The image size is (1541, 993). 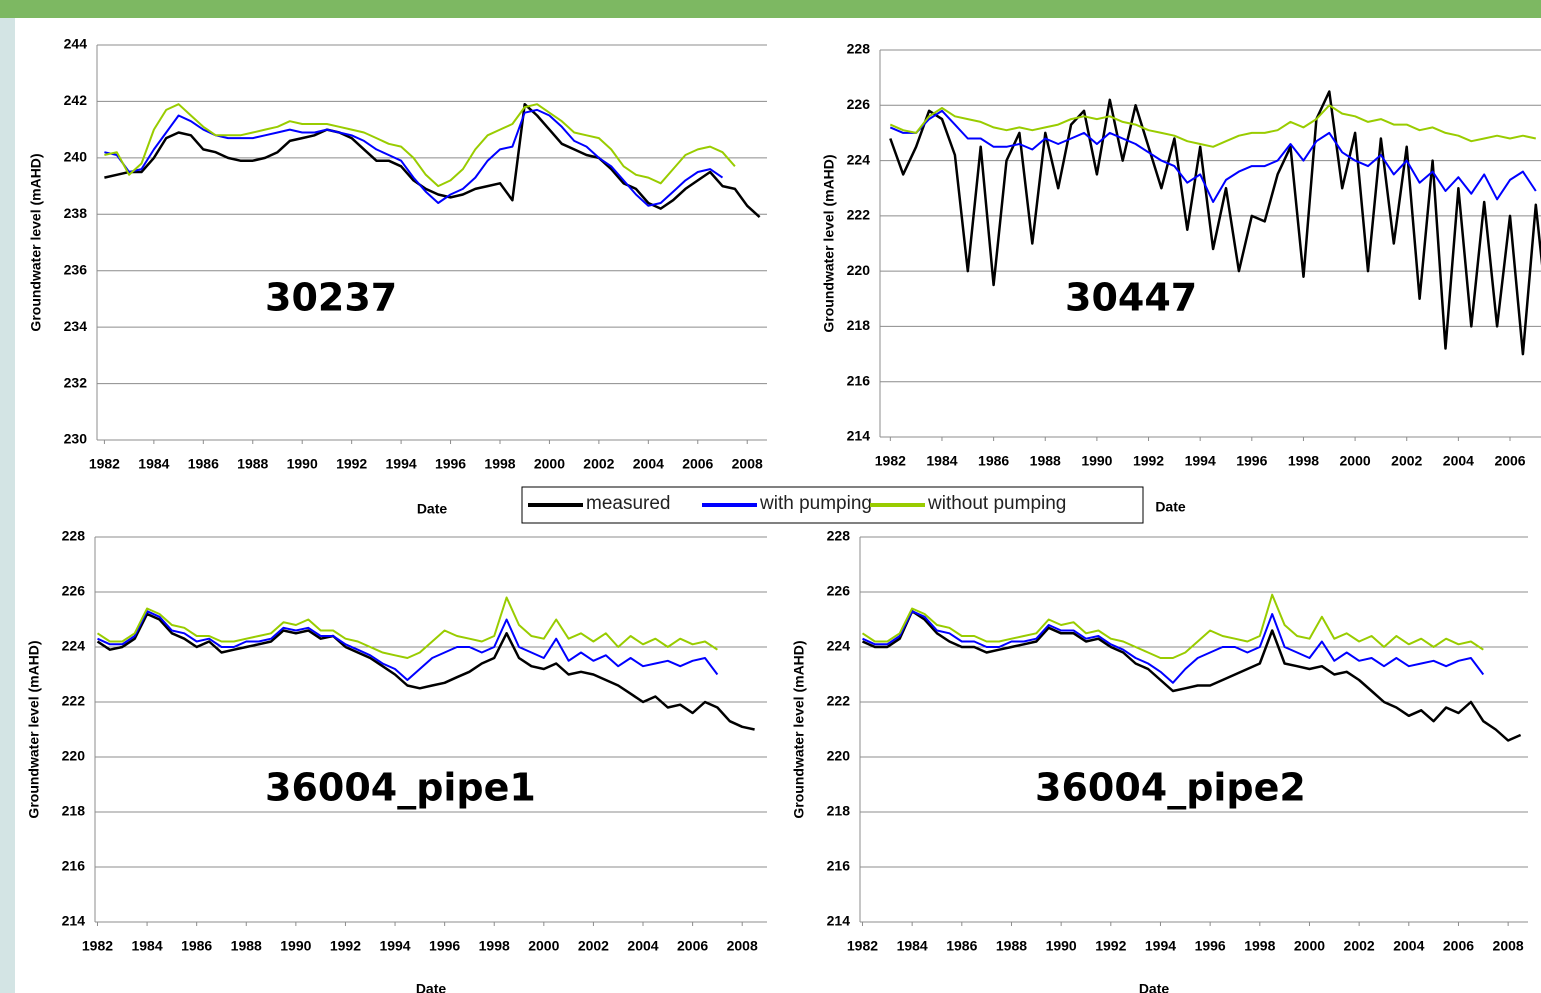 What do you see at coordinates (331, 298) in the screenshot?
I see `station-label: 30237` at bounding box center [331, 298].